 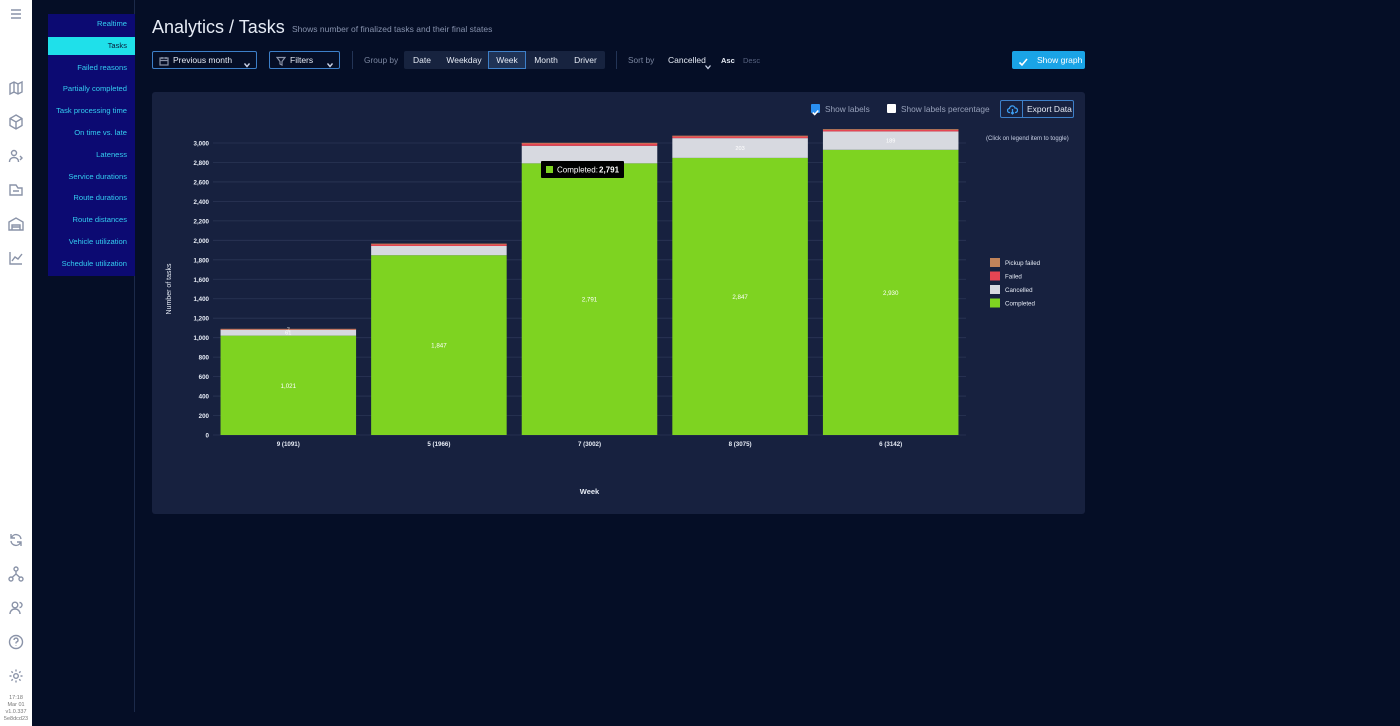 I want to click on group-by-date-button: Date, so click(x=422, y=60).